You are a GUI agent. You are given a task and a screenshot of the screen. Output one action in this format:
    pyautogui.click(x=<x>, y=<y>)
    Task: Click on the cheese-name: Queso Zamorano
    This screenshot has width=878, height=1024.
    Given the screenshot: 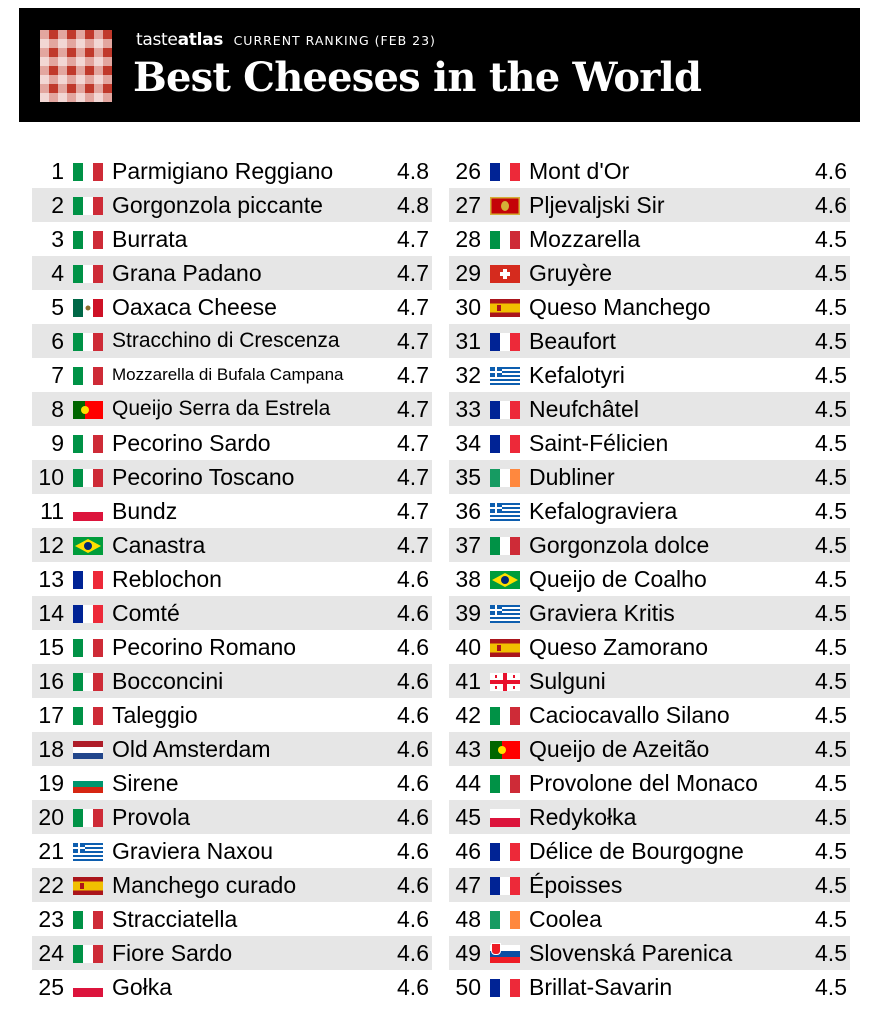 What is the action you would take?
    pyautogui.click(x=618, y=647)
    